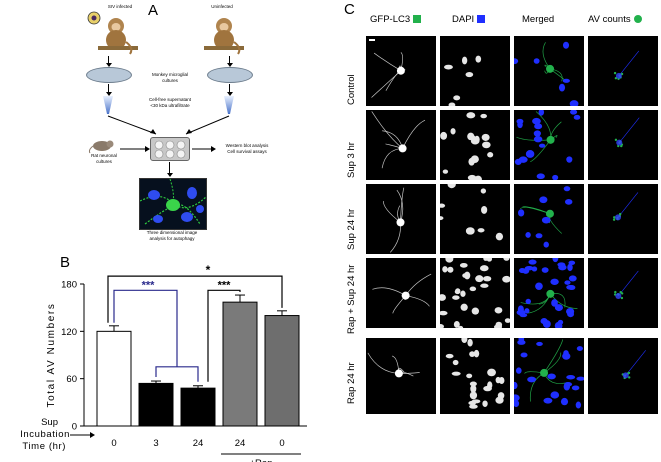 The width and height of the screenshot is (661, 462). What do you see at coordinates (120, 6) in the screenshot?
I see `siv-label: SIV infected` at bounding box center [120, 6].